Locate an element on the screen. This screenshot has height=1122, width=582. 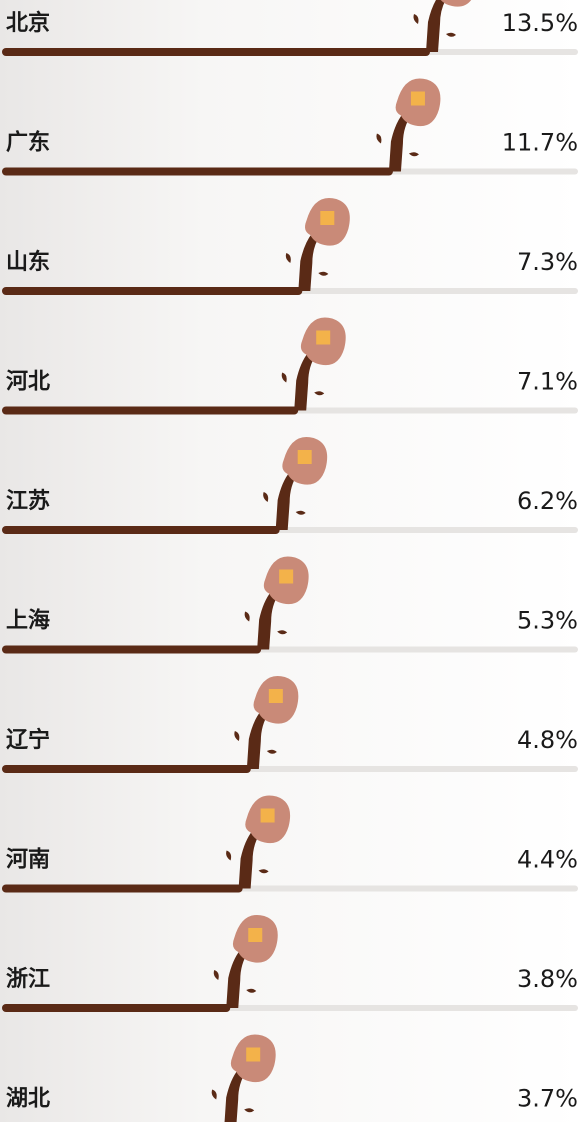
tree-cap is located at coordinates (456, 3).